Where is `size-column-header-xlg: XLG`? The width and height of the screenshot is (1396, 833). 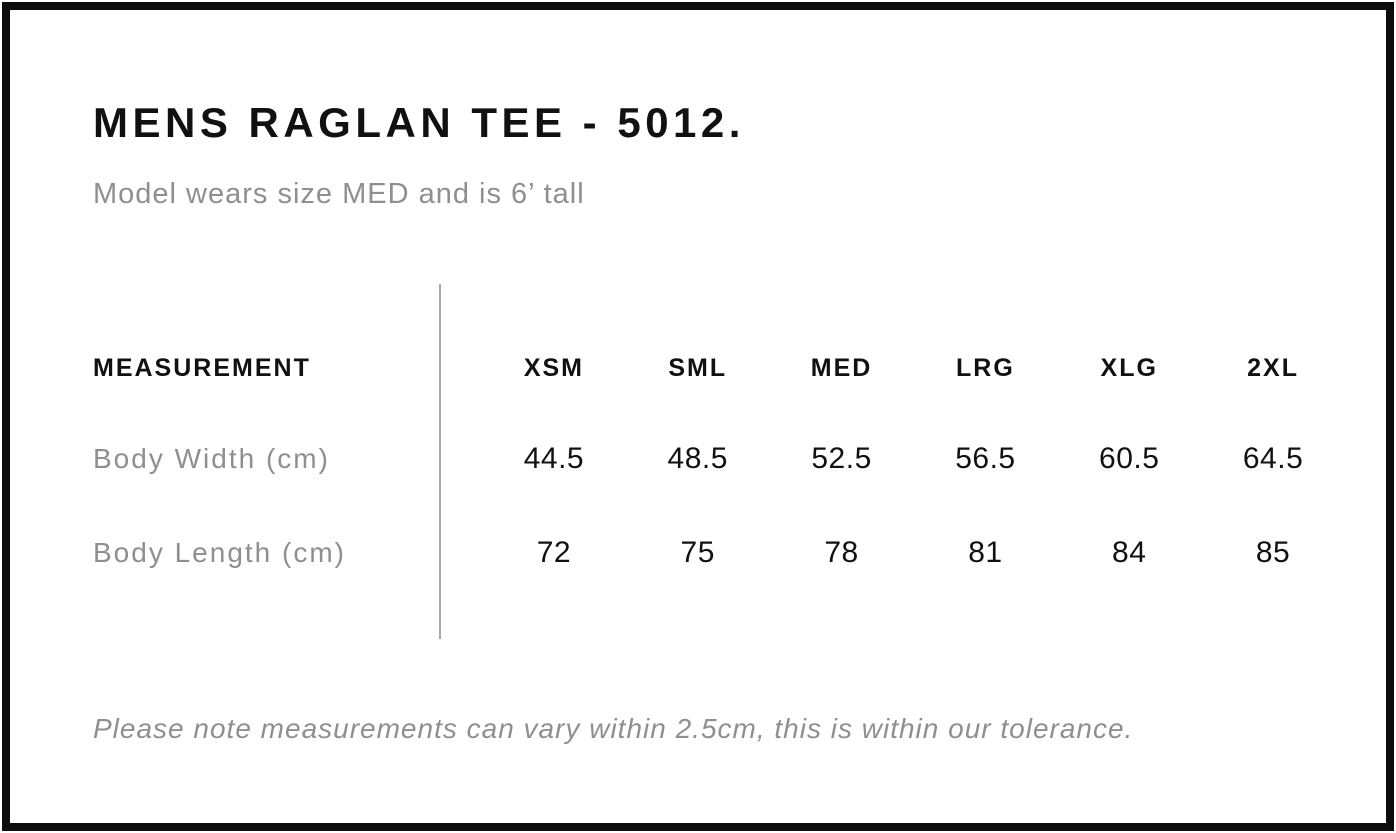 size-column-header-xlg: XLG is located at coordinates (1129, 368).